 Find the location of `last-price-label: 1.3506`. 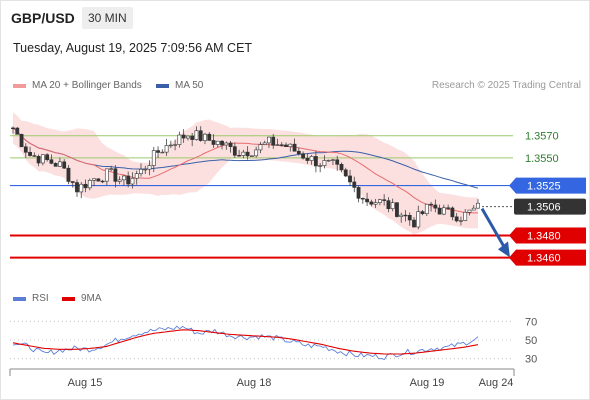

last-price-label: 1.3506 is located at coordinates (544, 208).